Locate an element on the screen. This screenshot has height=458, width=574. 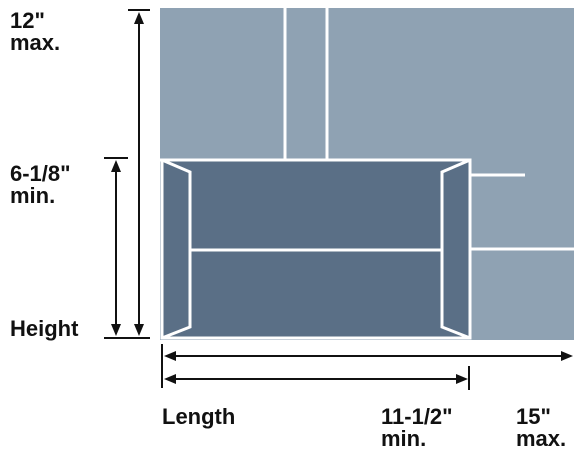
length-max-label: 15" max. is located at coordinates (541, 428).